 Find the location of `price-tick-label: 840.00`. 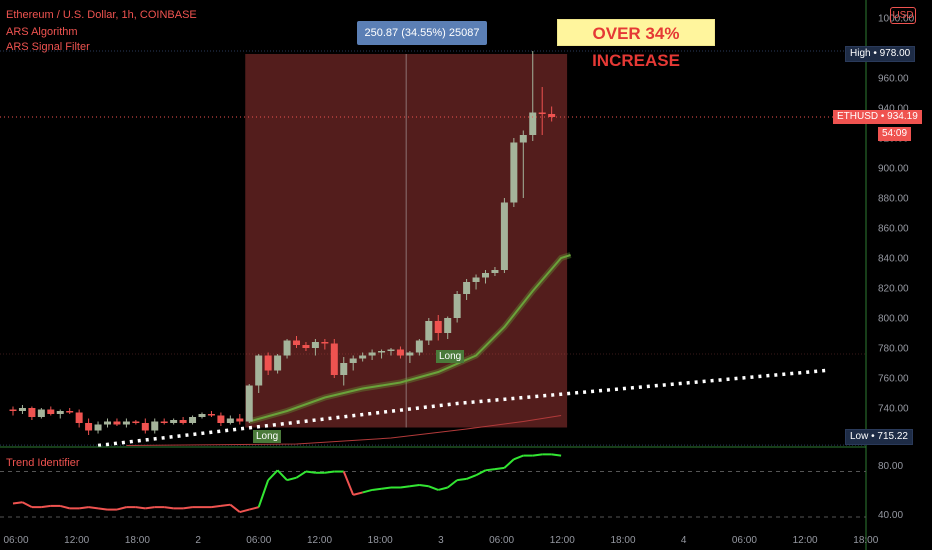

price-tick-label: 840.00 is located at coordinates (893, 259).